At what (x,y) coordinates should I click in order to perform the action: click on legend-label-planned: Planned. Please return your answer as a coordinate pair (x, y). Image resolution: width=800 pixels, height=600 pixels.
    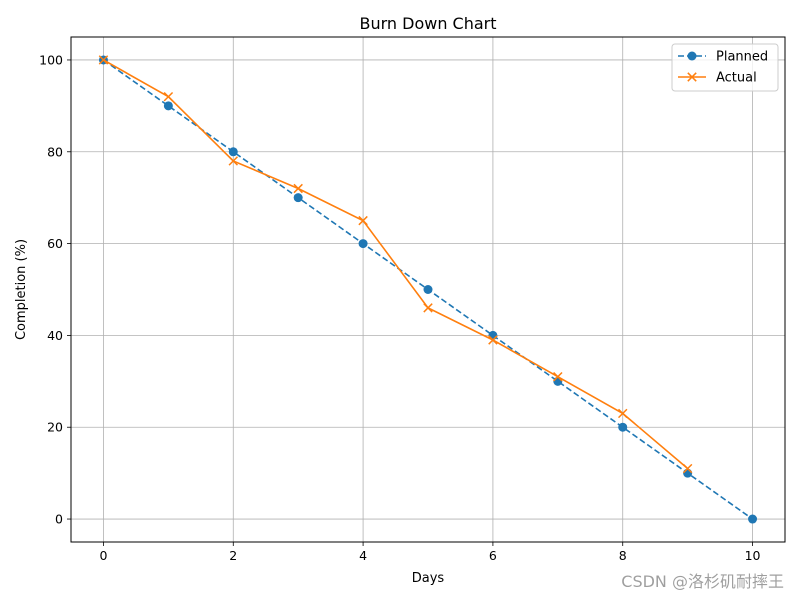
    Looking at the image, I should click on (742, 57).